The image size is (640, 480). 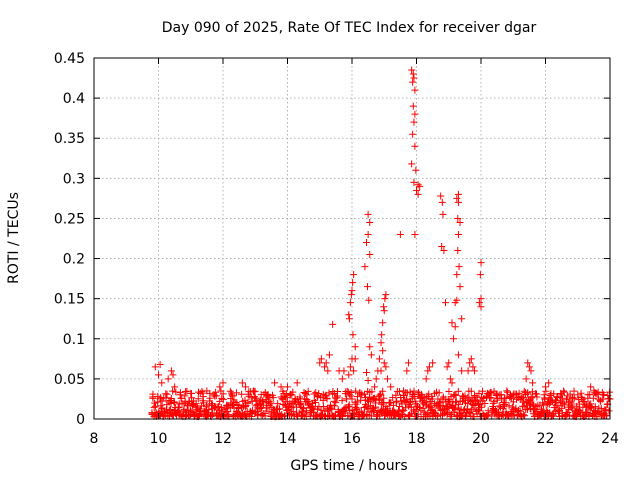 I want to click on x-tick-label: 22, so click(x=546, y=439).